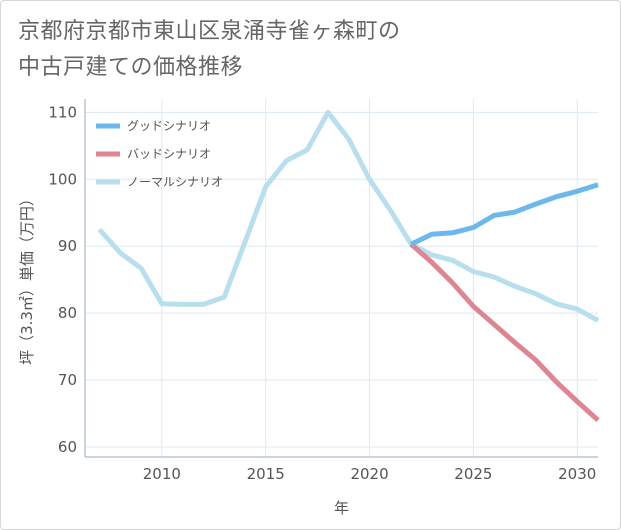 This screenshot has height=530, width=621. I want to click on legend-label: グッドシナリオ, so click(169, 126).